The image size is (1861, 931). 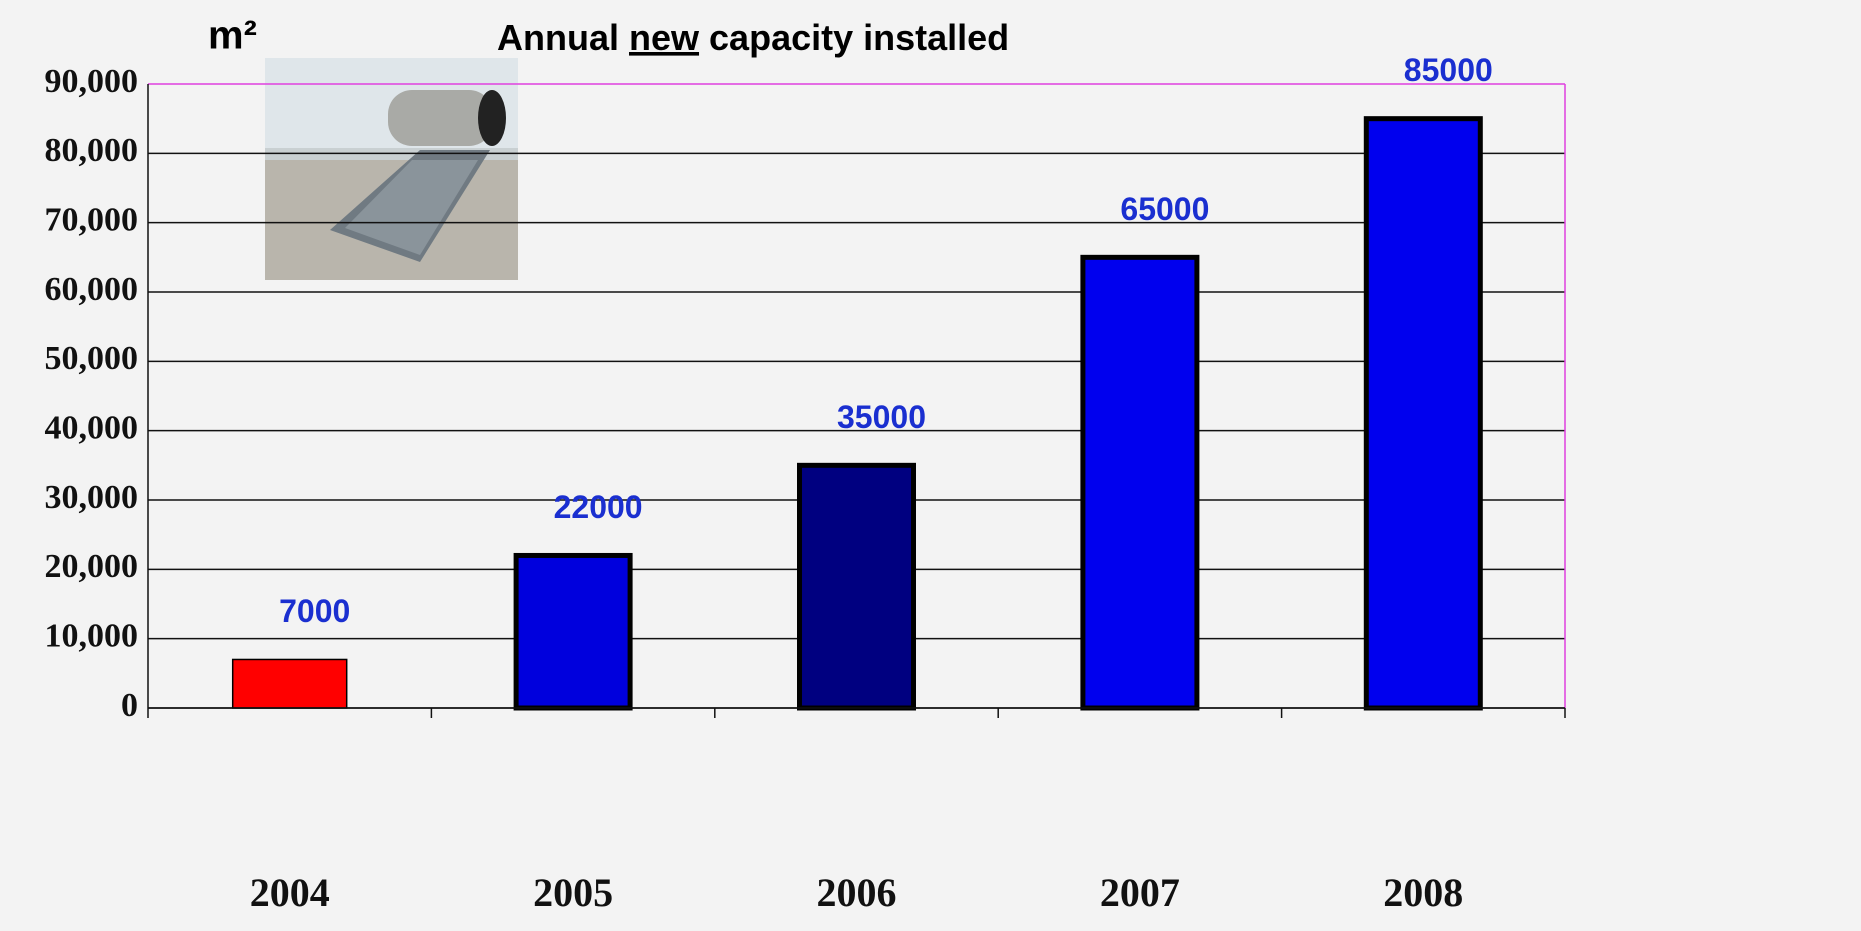 I want to click on y-axis-label: m², so click(x=232, y=36).